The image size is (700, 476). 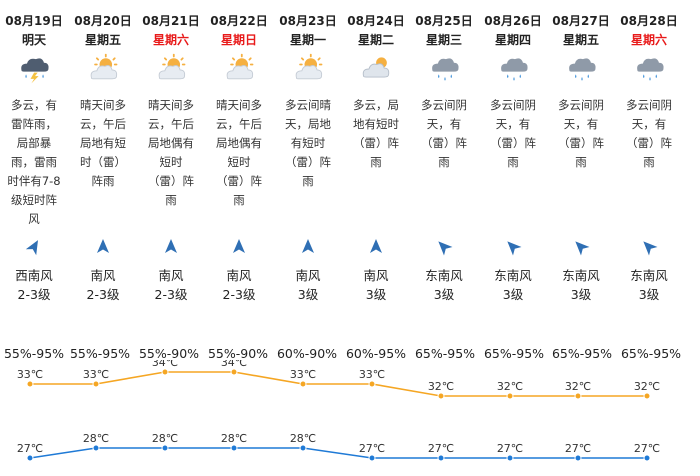 I want to click on wind-direction: 西南风, so click(x=34, y=275).